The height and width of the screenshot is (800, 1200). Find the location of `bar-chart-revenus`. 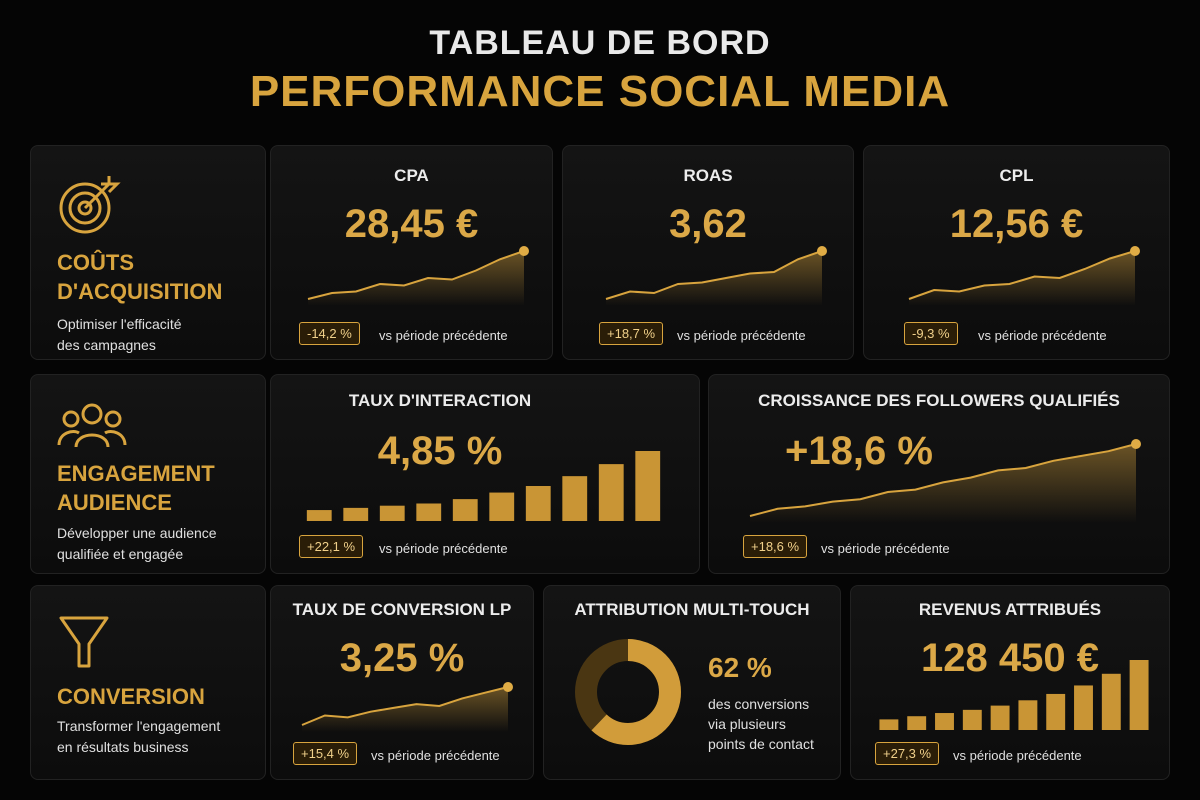

bar-chart-revenus is located at coordinates (1014, 695).